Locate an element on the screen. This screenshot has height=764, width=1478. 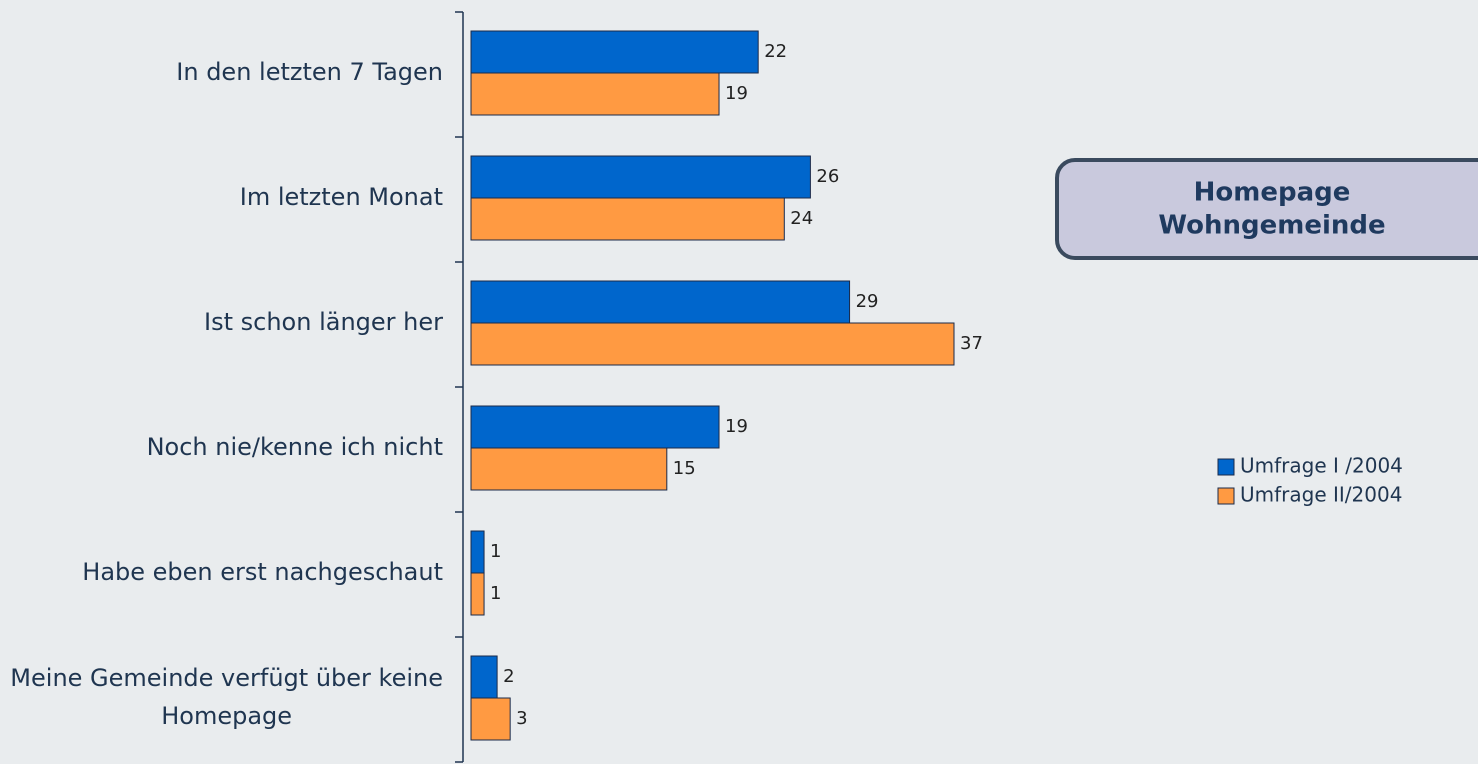
legend-label: Umfrage II/2004 is located at coordinates (1321, 495).